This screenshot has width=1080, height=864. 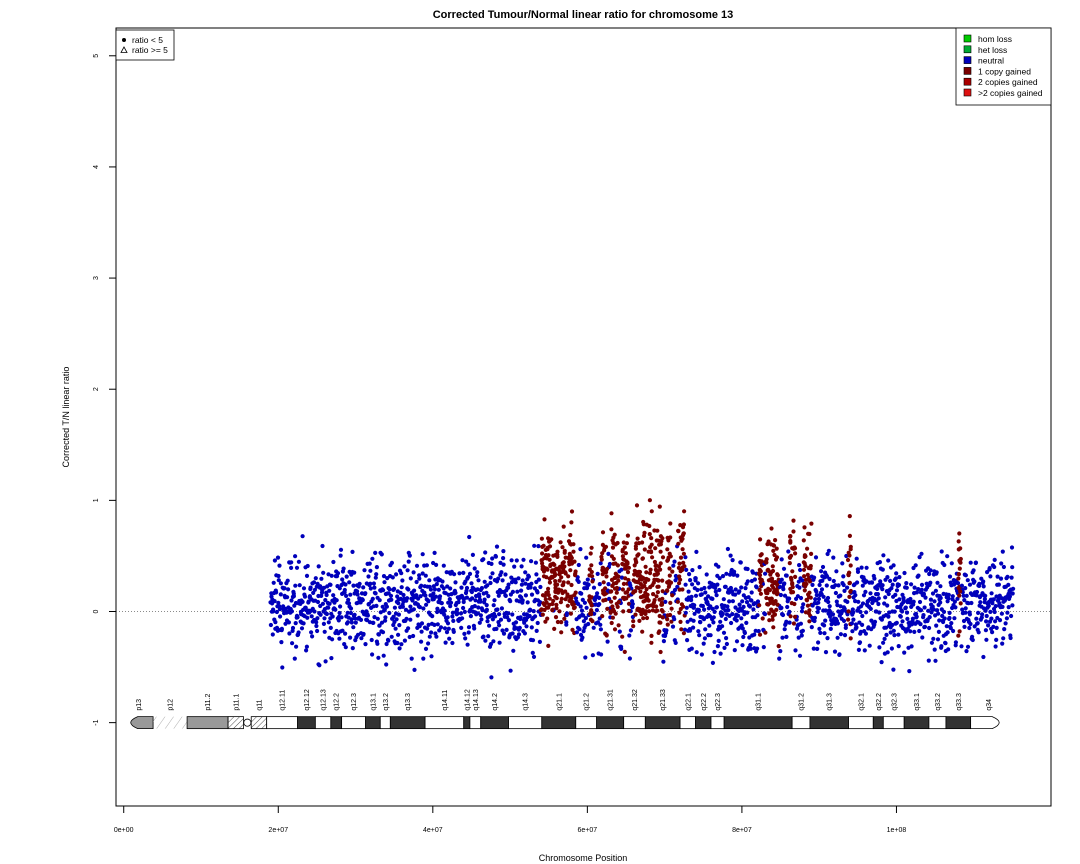 What do you see at coordinates (918, 589) in the screenshot?
I see `data-point-2092` at bounding box center [918, 589].